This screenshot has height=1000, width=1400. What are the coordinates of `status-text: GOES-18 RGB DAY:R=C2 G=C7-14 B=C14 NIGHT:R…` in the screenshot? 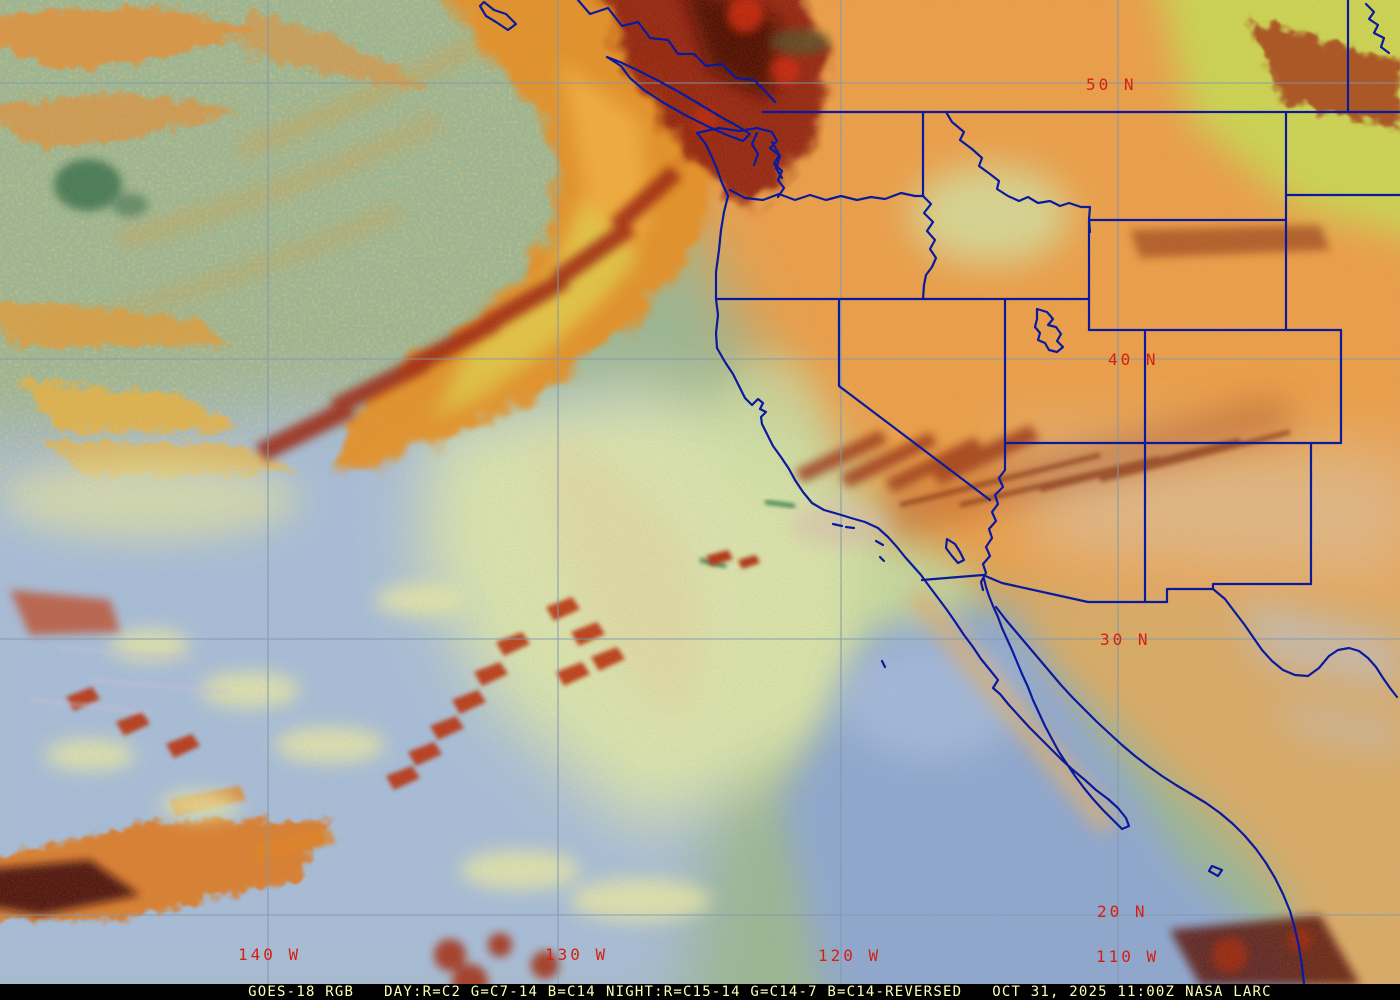 It's located at (760, 992).